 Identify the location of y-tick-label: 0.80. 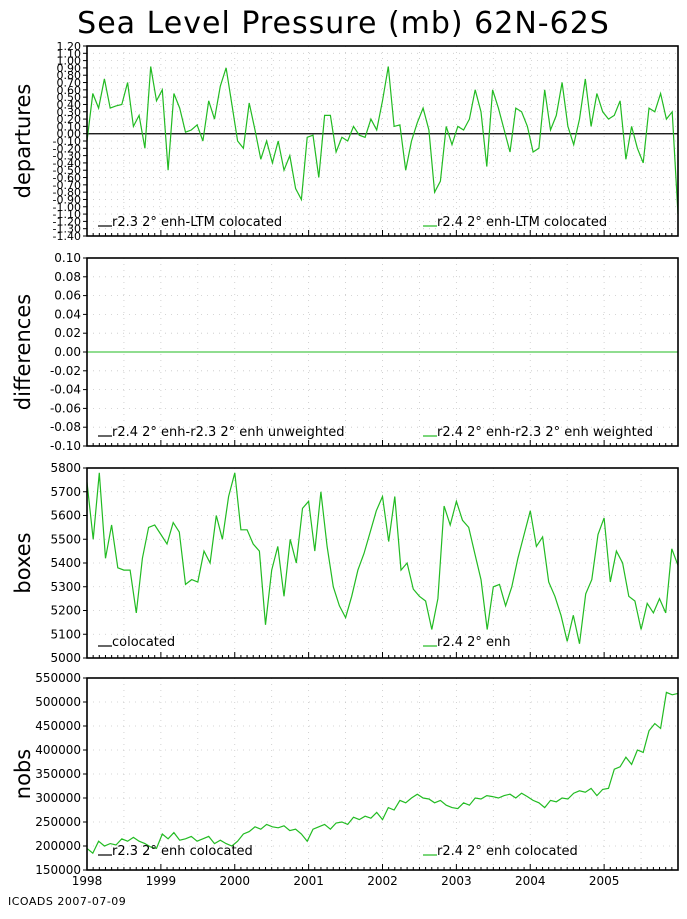
(69, 75).